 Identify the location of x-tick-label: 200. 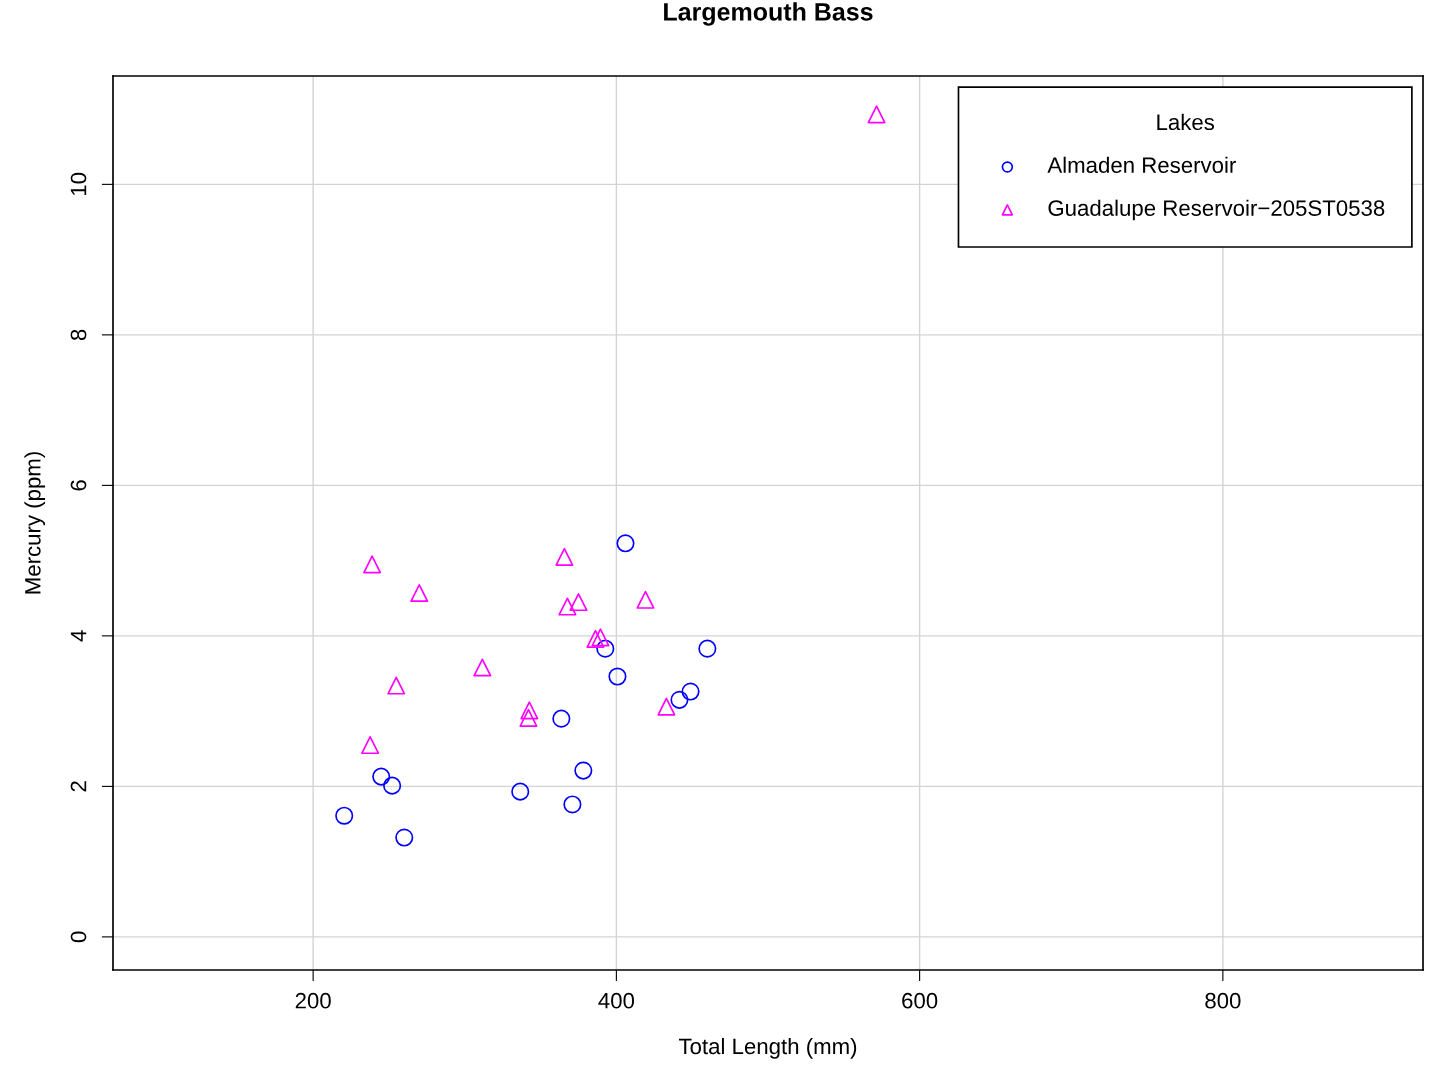
(313, 1000).